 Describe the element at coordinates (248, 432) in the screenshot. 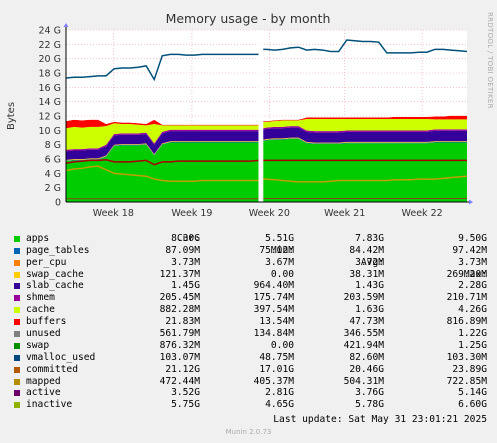

I see `munin-version: Munin 2.0.73` at that location.